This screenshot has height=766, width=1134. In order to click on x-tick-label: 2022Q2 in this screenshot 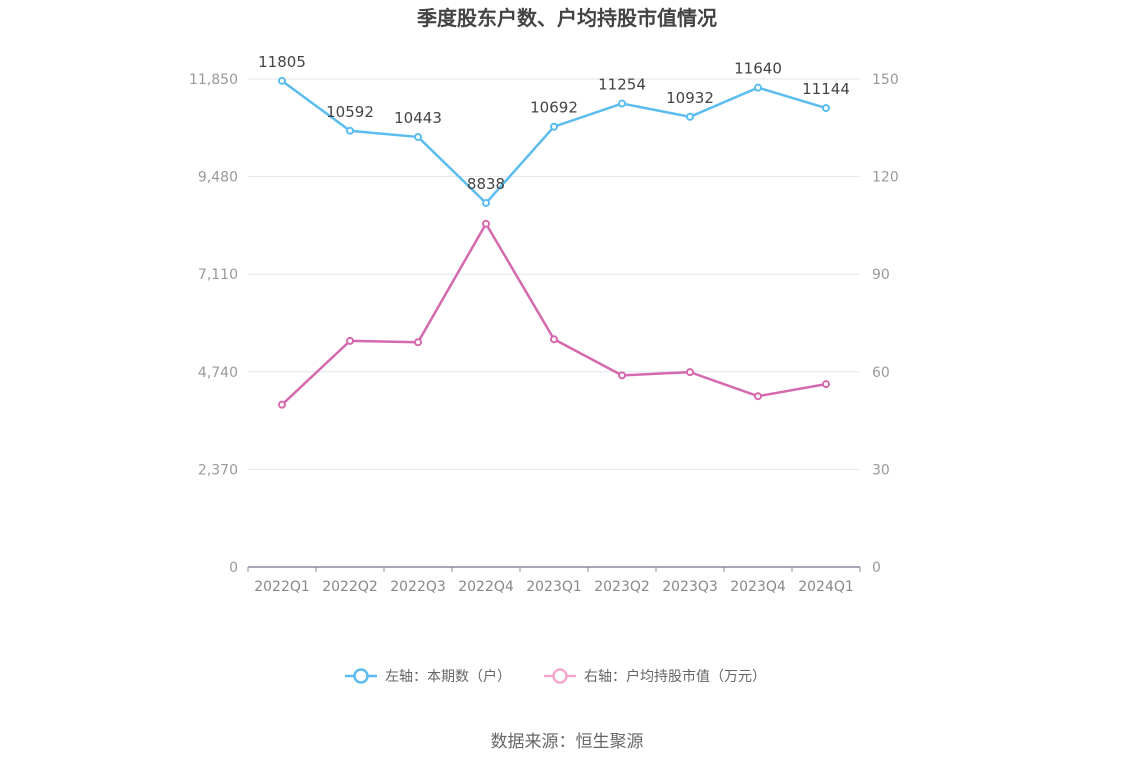, I will do `click(350, 587)`.